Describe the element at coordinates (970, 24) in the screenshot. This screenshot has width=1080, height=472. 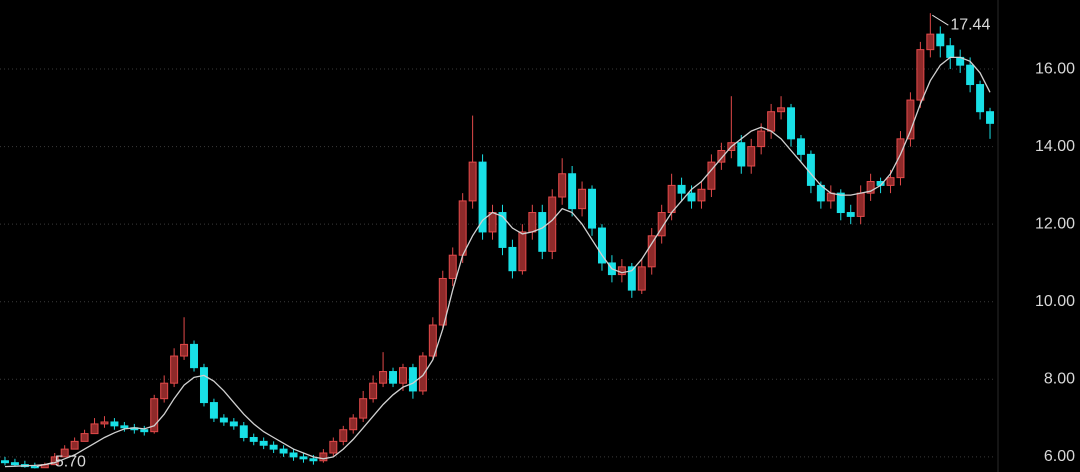
I see `annotation-label: 17.44` at that location.